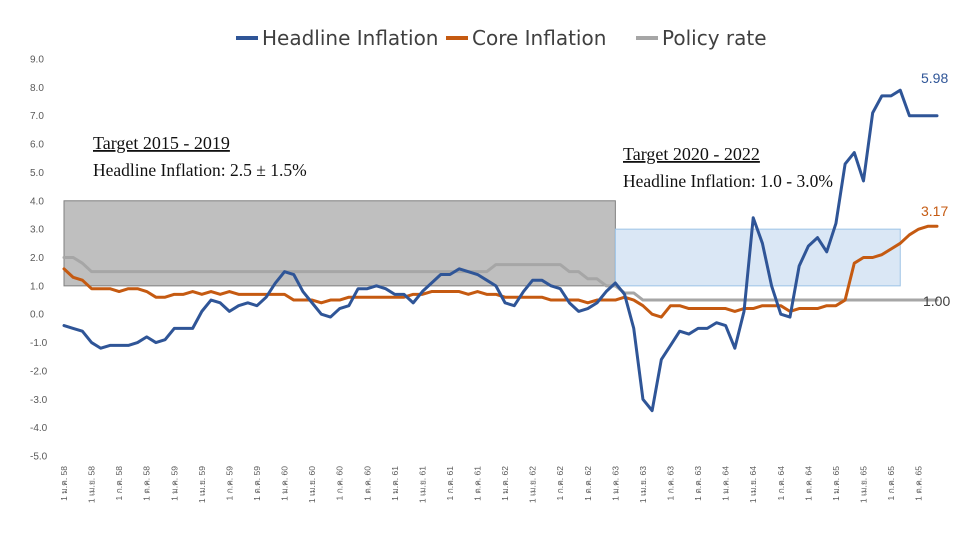 This screenshot has height=533, width=980. I want to click on y-tick-label: -5.0, so click(39, 457).